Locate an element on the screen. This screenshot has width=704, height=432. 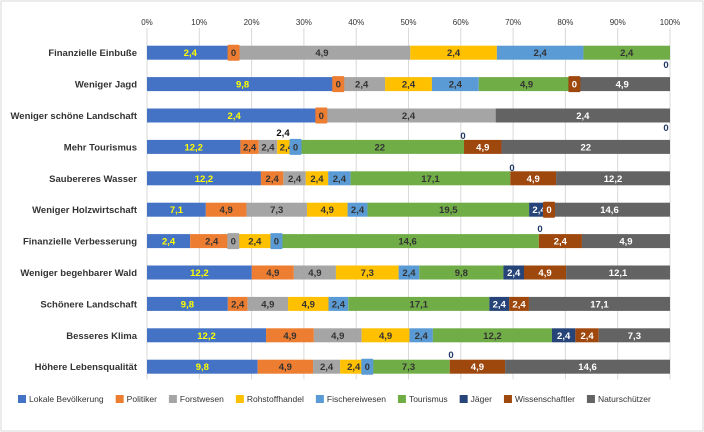
data-label: 9,8 is located at coordinates (187, 304).